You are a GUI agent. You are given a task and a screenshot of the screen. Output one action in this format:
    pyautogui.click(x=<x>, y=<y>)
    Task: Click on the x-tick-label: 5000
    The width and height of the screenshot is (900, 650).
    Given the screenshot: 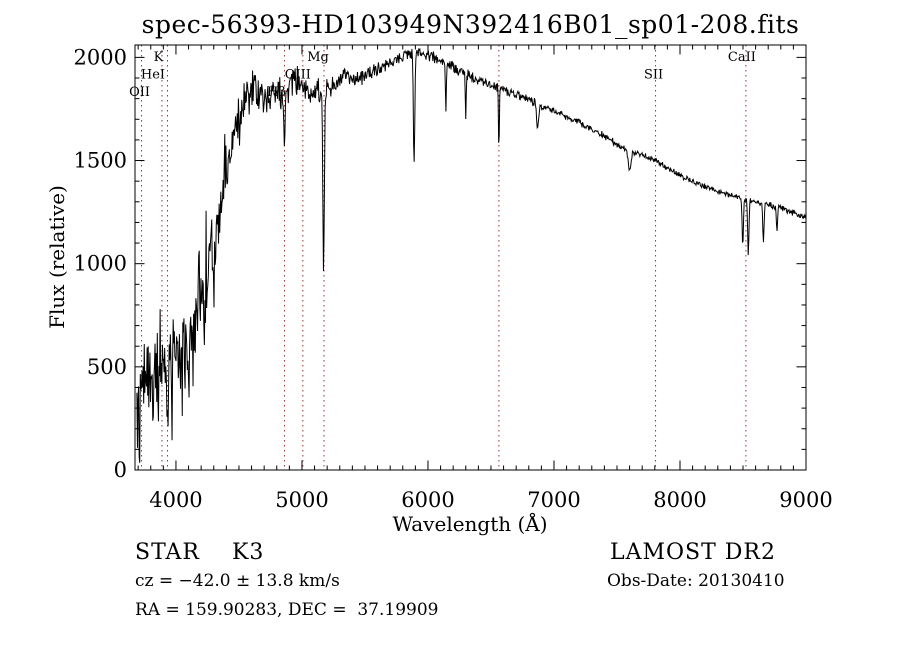 What is the action you would take?
    pyautogui.click(x=301, y=500)
    